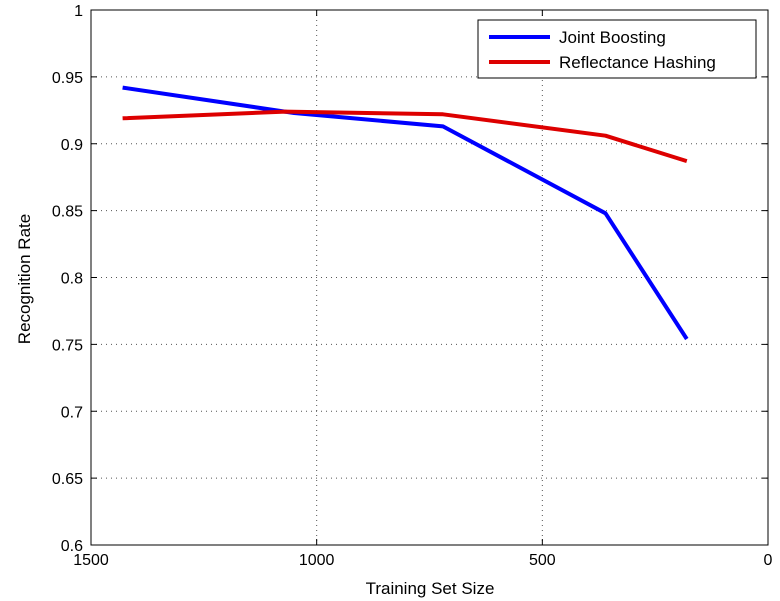  I want to click on legend: Joint Boosting Reflectance Hashing, so click(617, 49).